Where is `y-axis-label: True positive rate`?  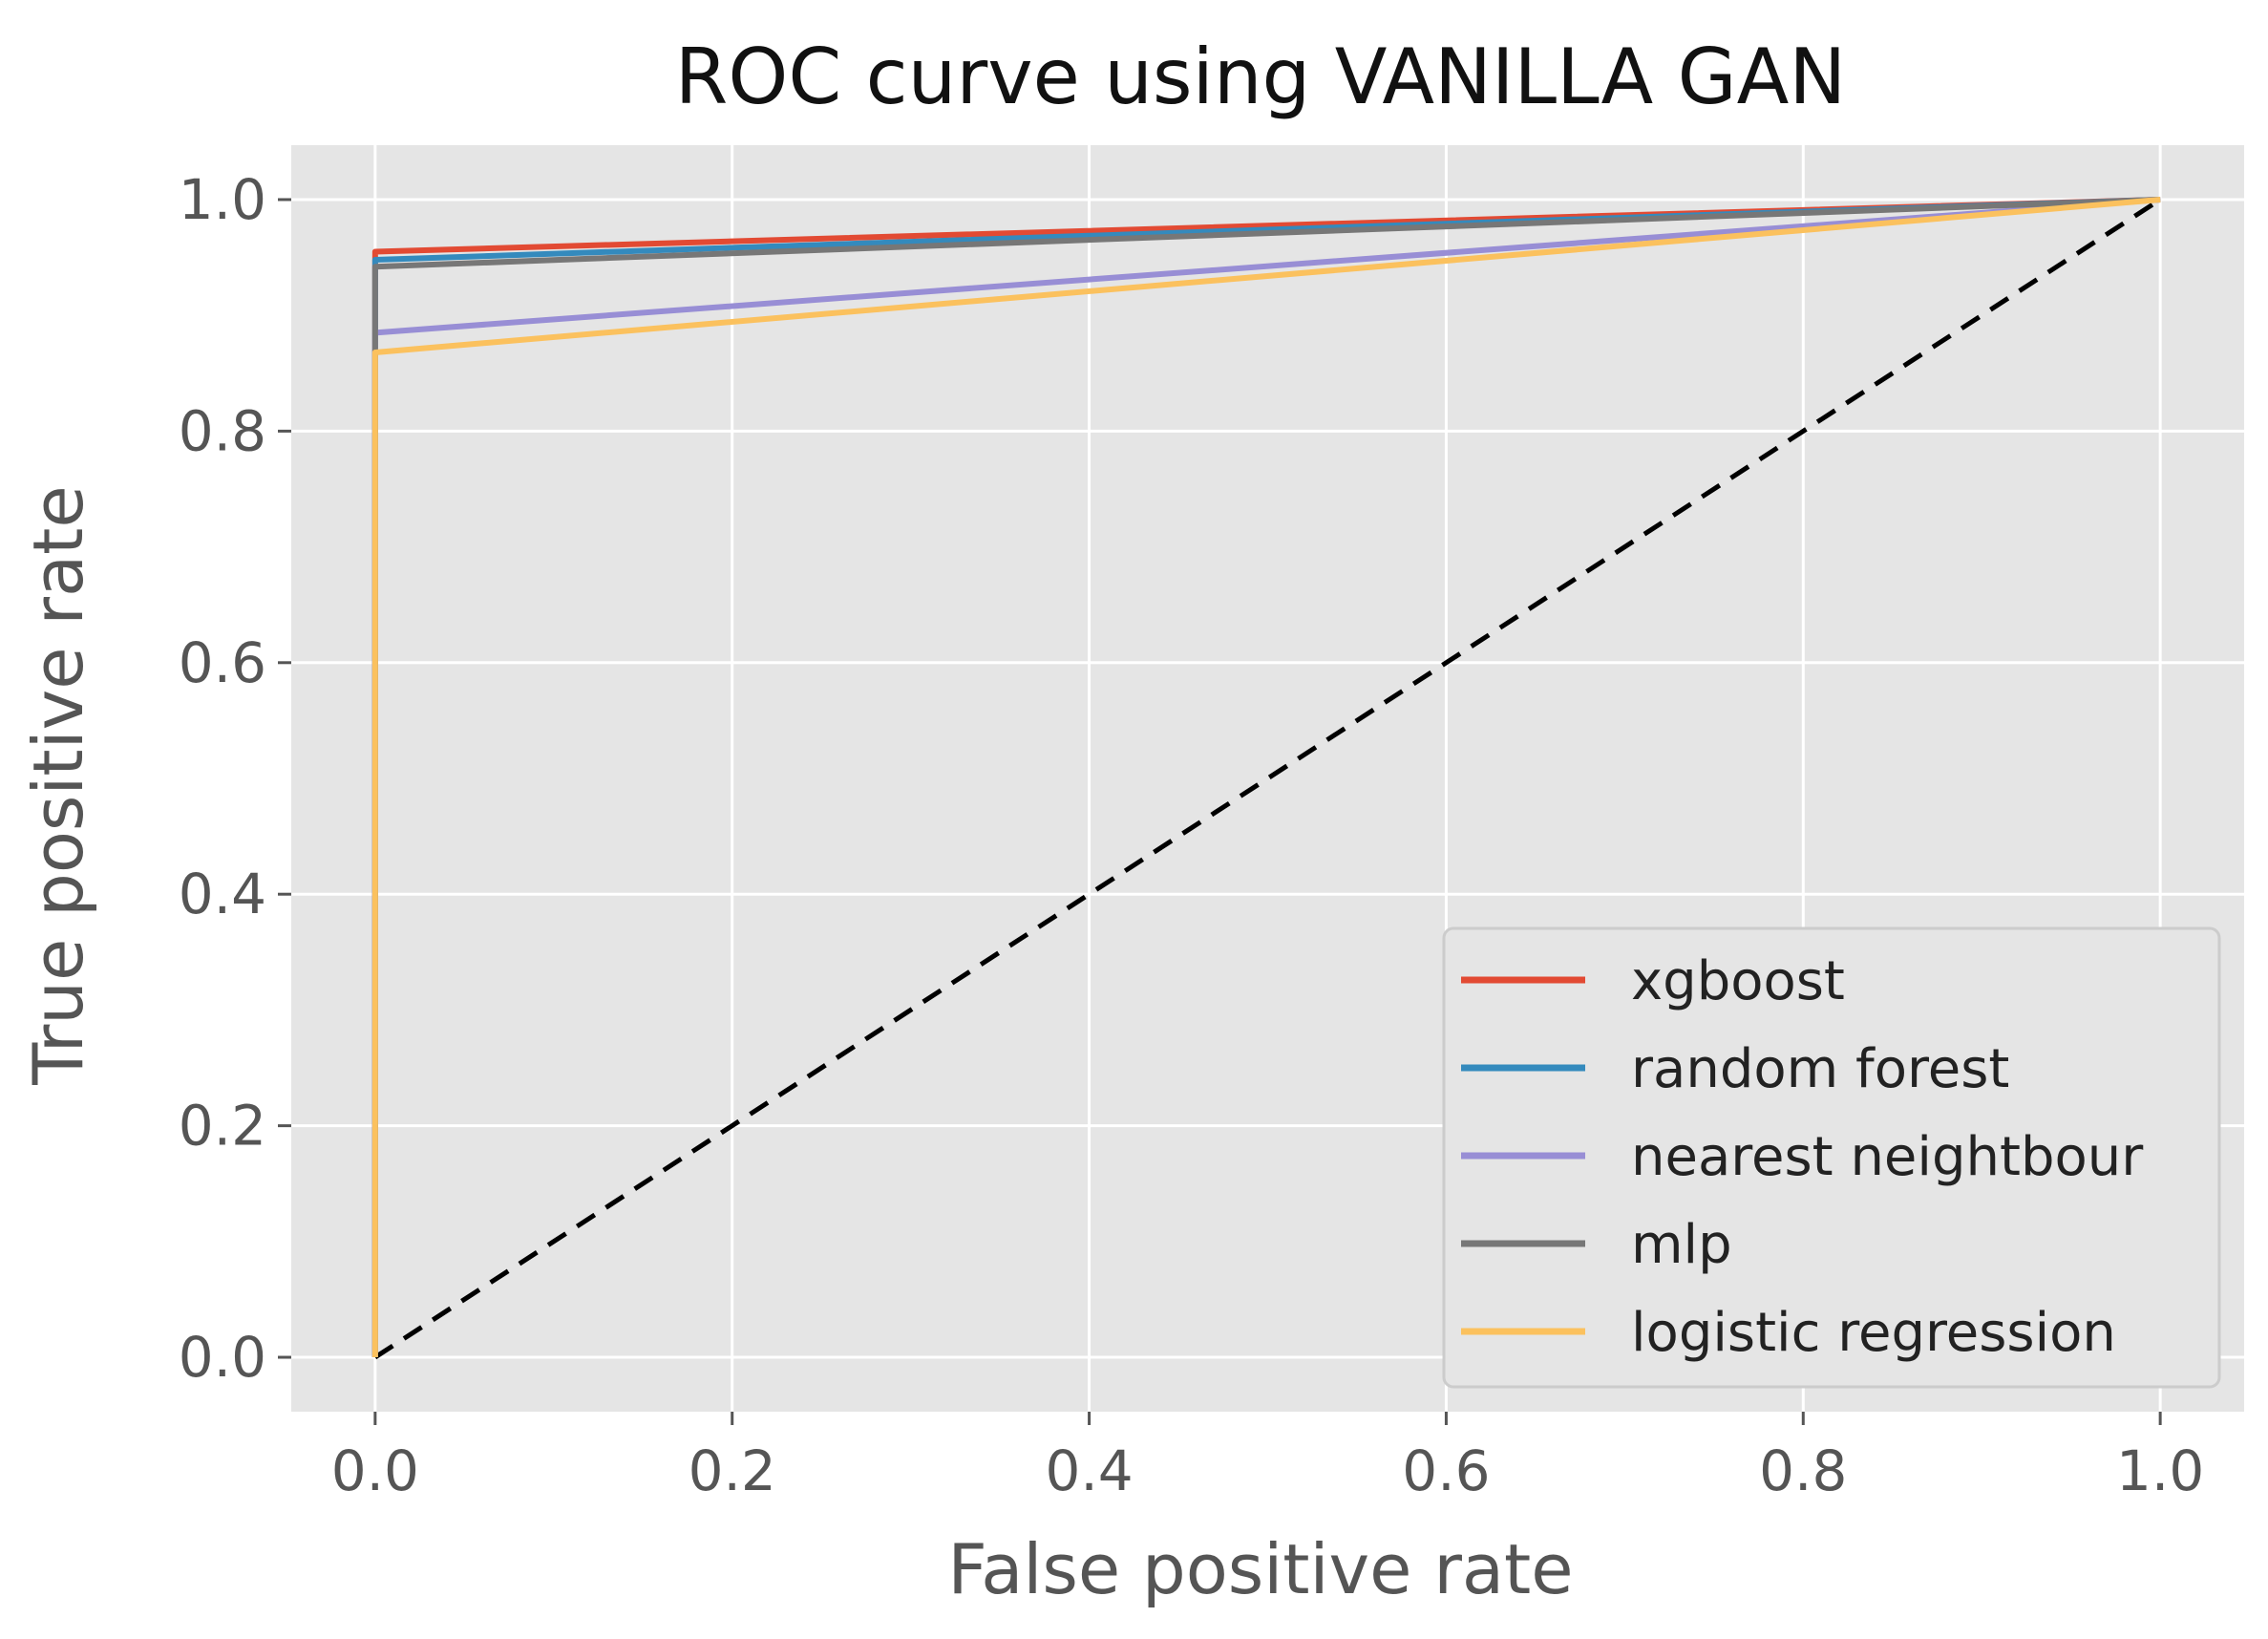 y-axis-label: True positive rate is located at coordinates (58, 785).